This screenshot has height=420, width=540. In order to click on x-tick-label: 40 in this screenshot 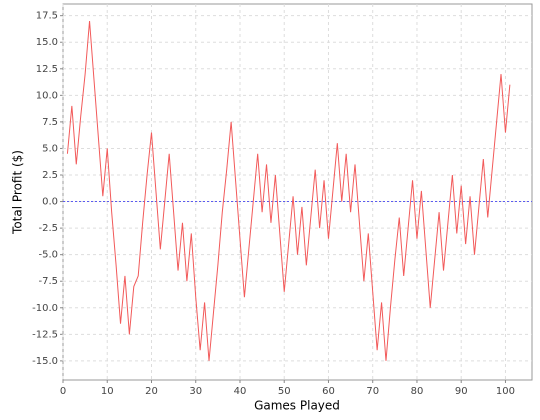, I will do `click(240, 391)`.